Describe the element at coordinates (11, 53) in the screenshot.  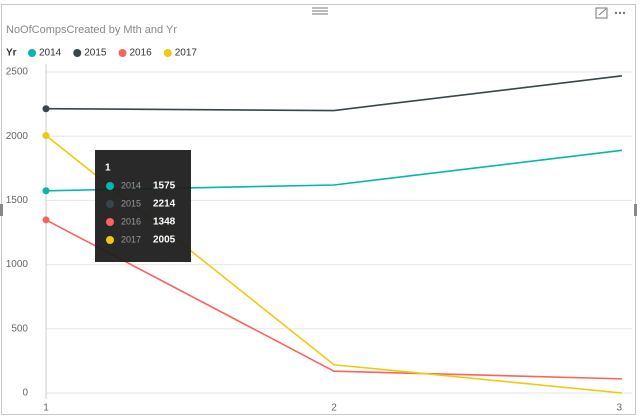
I see `legend-title: Yr` at that location.